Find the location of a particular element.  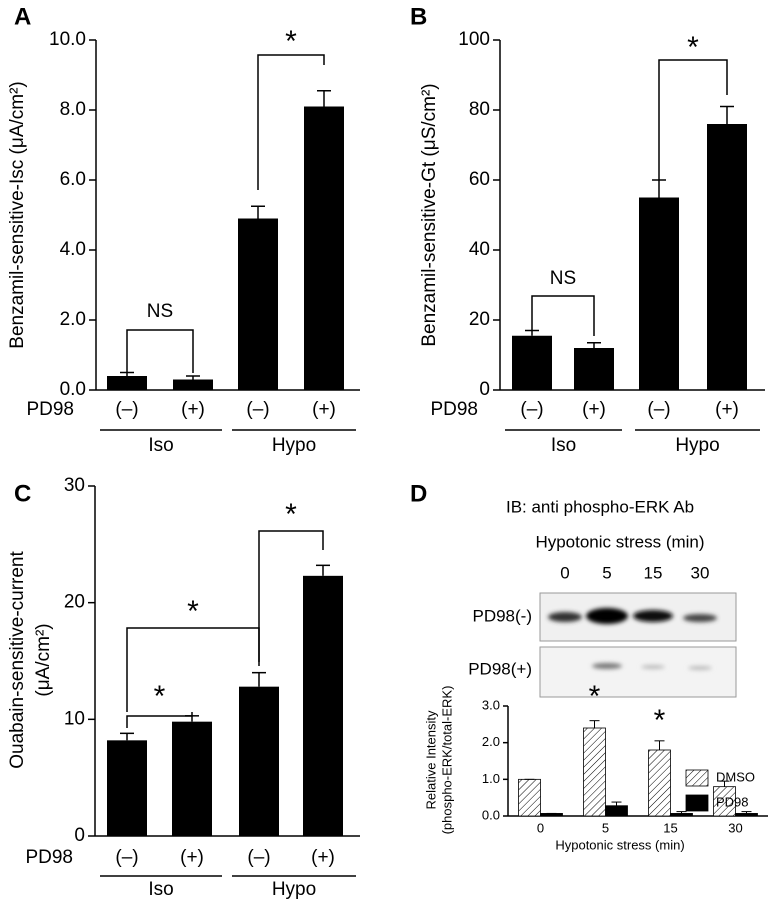

lane-label: 15 is located at coordinates (653, 572).